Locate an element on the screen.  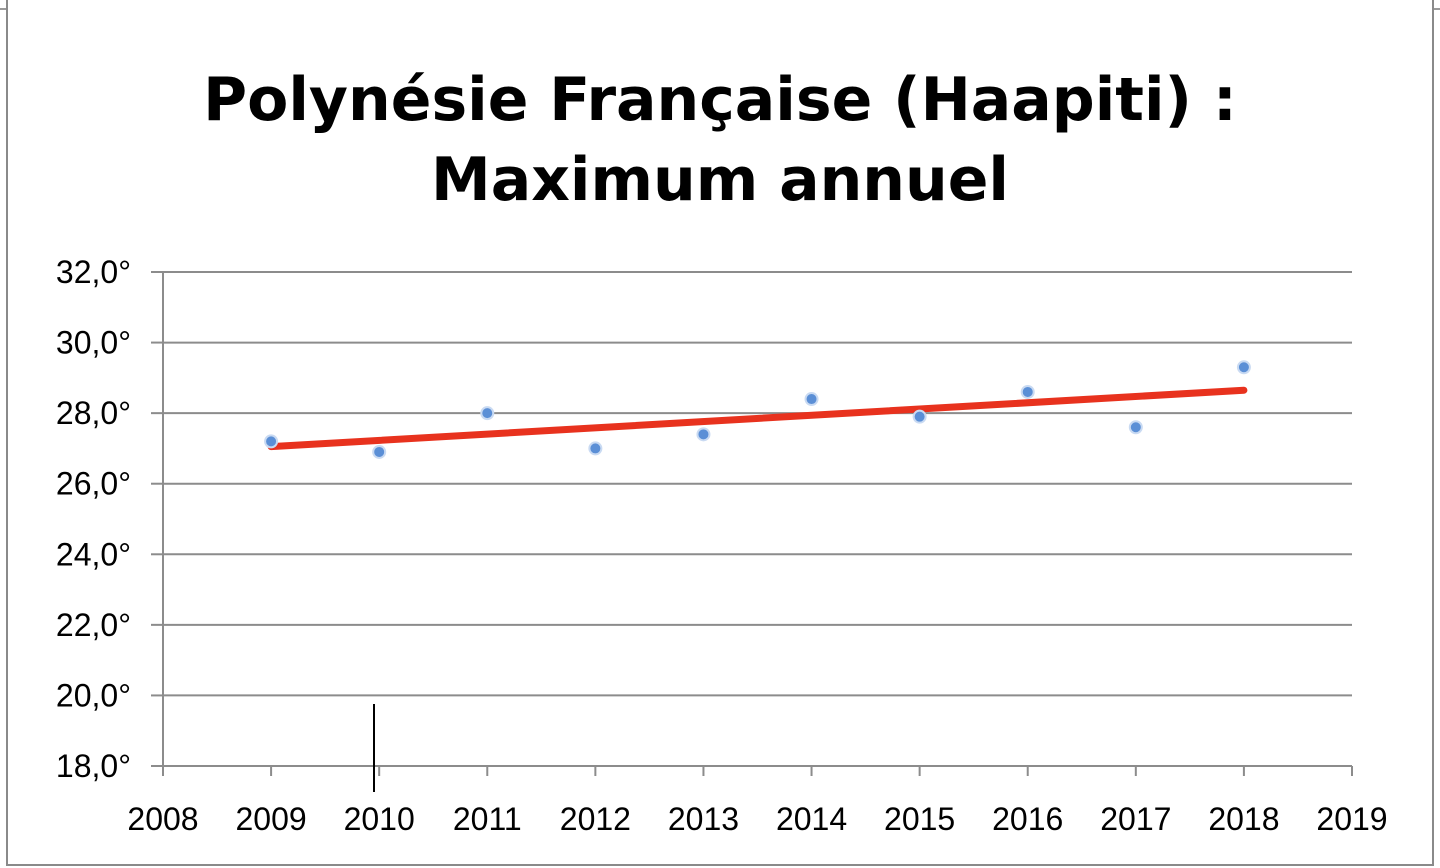
x-tick-label: 2017 is located at coordinates (1135, 819).